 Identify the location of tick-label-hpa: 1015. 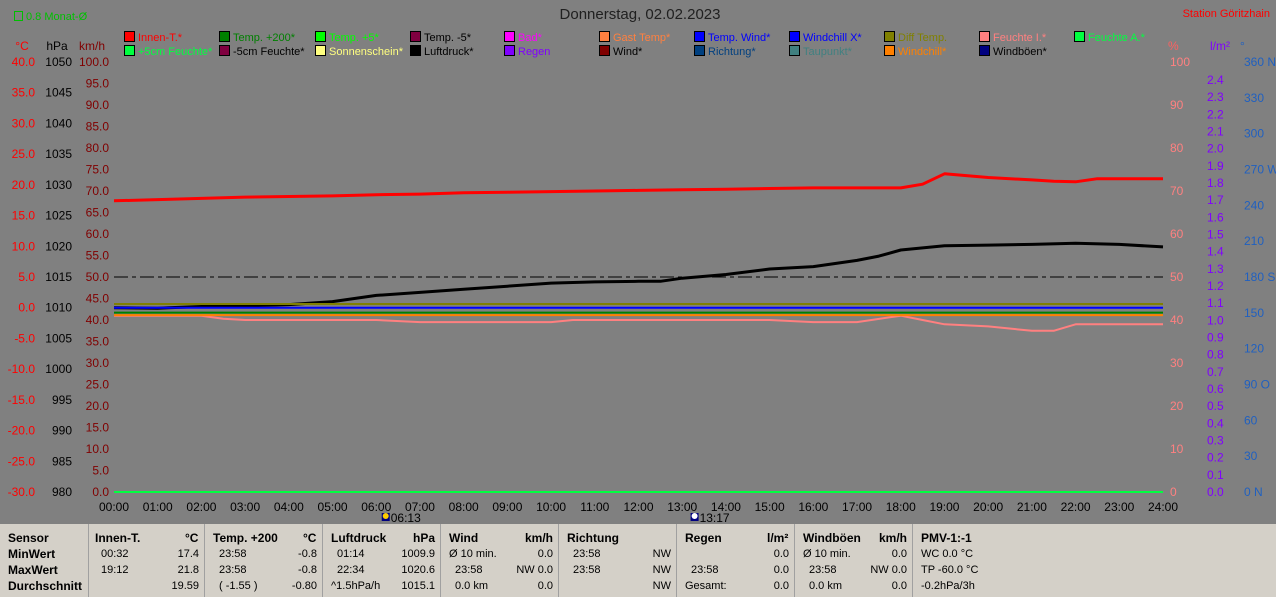
(58, 277).